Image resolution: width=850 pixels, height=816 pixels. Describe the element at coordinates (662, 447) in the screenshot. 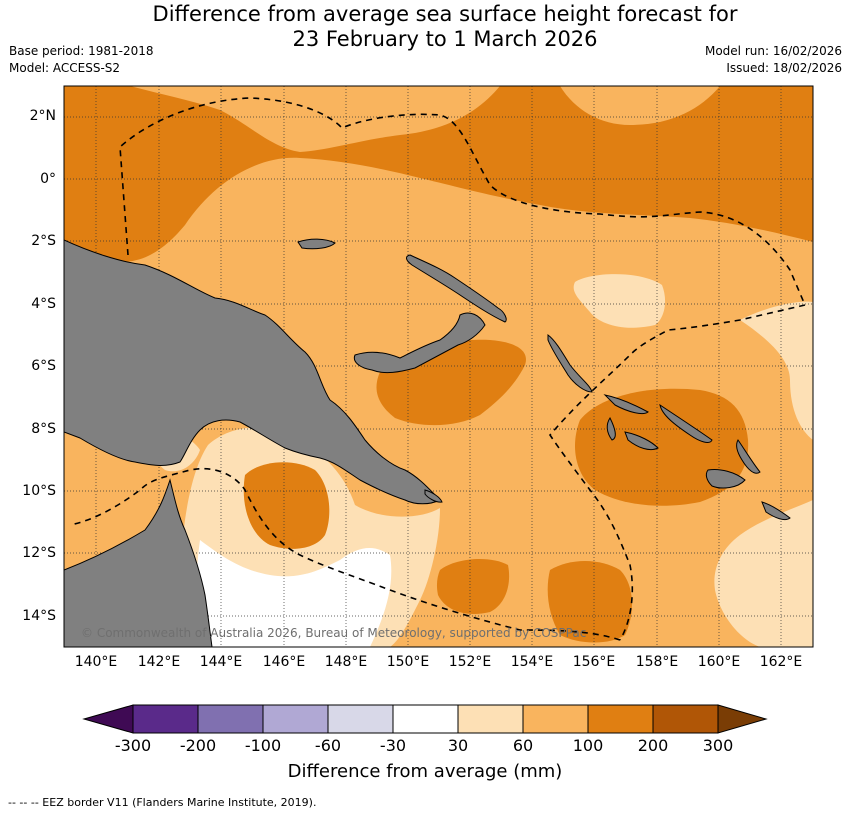

I see `anomaly-blob-100-200-solomon` at that location.